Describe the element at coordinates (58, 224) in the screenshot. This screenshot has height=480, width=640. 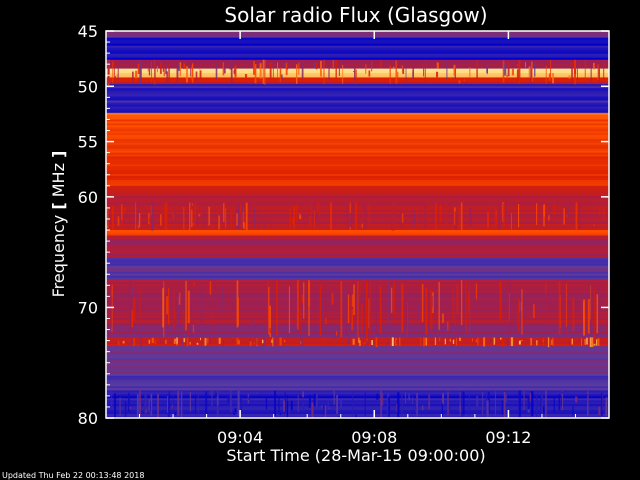
I see `y-axis-label: Frequency [ MHz ]` at that location.